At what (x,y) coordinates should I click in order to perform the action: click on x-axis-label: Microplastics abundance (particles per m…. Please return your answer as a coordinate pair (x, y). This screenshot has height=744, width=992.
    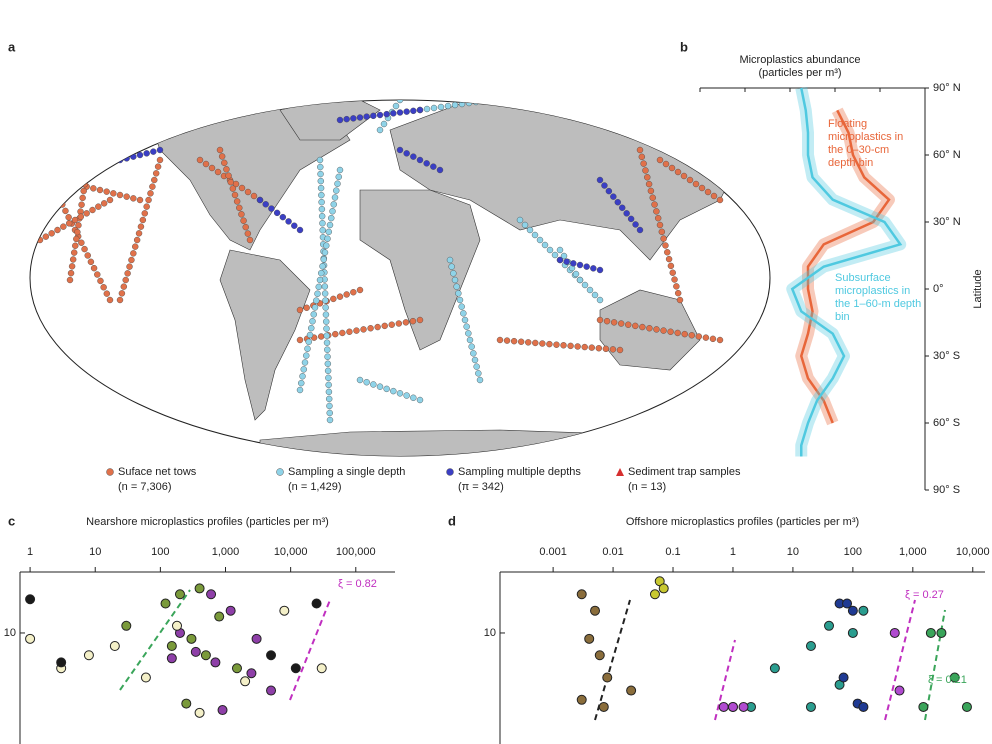
    Looking at the image, I should click on (800, 66).